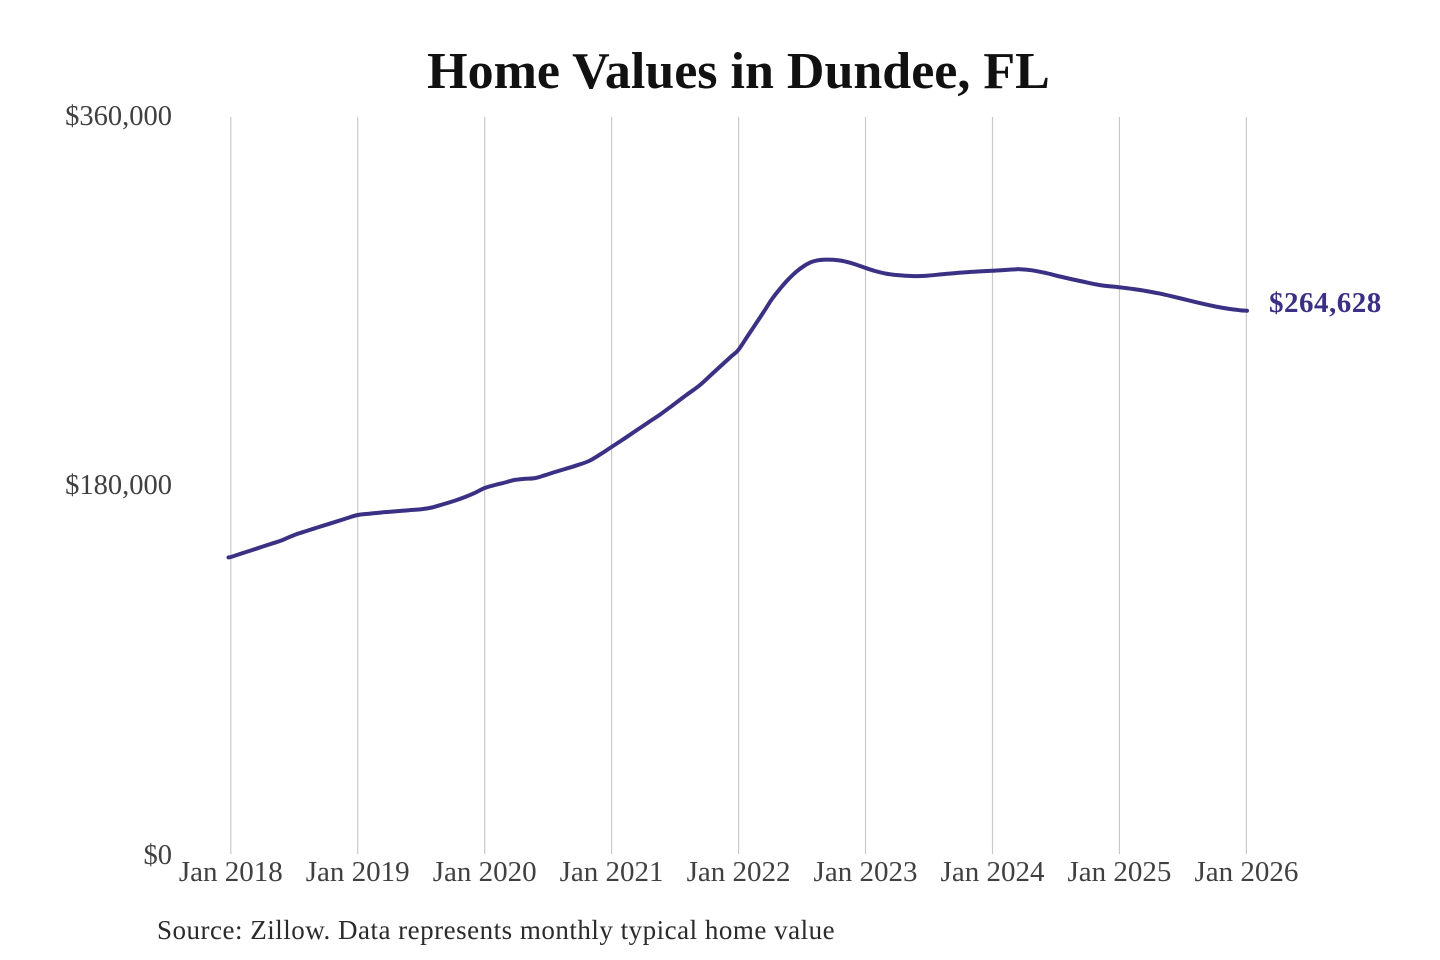 The image size is (1440, 960). What do you see at coordinates (1119, 872) in the screenshot?
I see `svg-text: Jan 2025` at bounding box center [1119, 872].